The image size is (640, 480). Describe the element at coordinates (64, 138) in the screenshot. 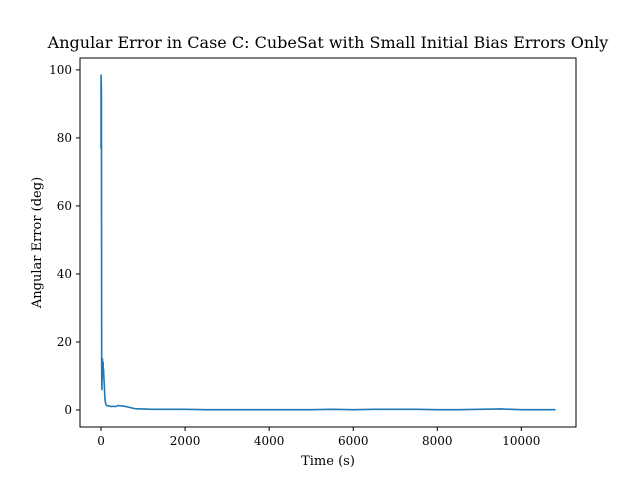

I see `y-tick-label: 80` at that location.